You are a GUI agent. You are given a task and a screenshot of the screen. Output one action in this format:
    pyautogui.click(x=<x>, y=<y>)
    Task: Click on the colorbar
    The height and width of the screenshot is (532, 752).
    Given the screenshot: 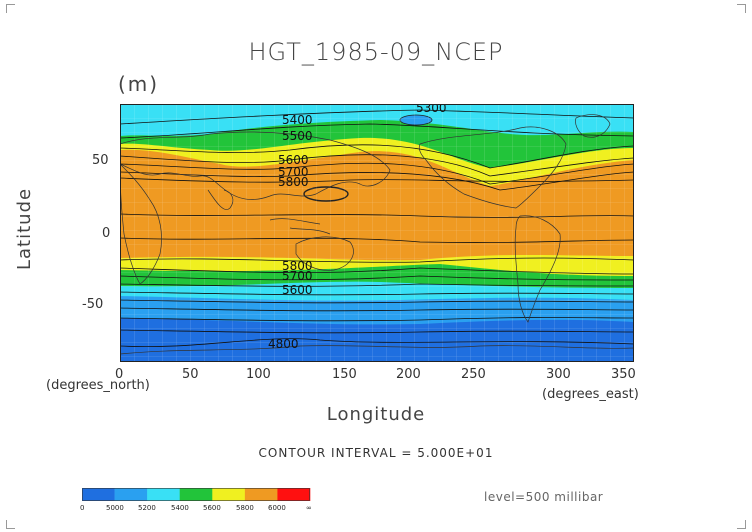 What is the action you would take?
    pyautogui.click(x=196, y=494)
    